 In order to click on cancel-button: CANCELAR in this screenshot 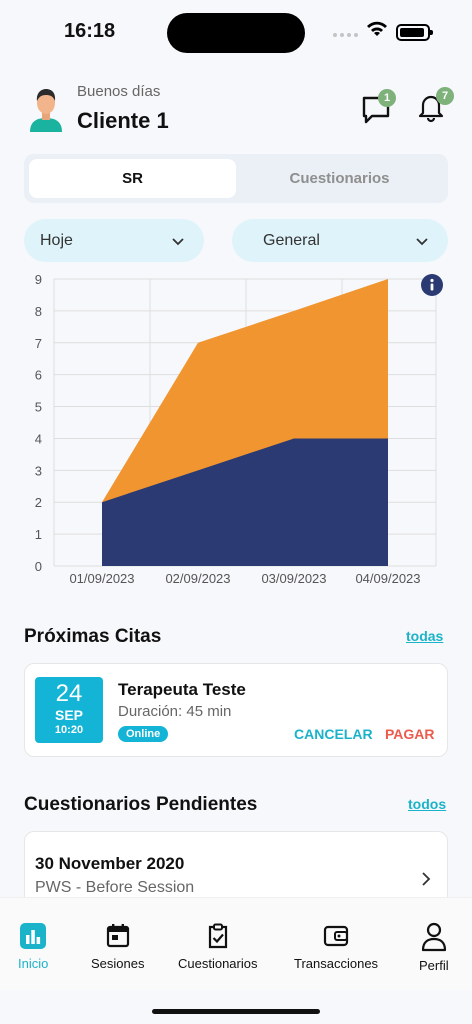, I will do `click(333, 734)`.